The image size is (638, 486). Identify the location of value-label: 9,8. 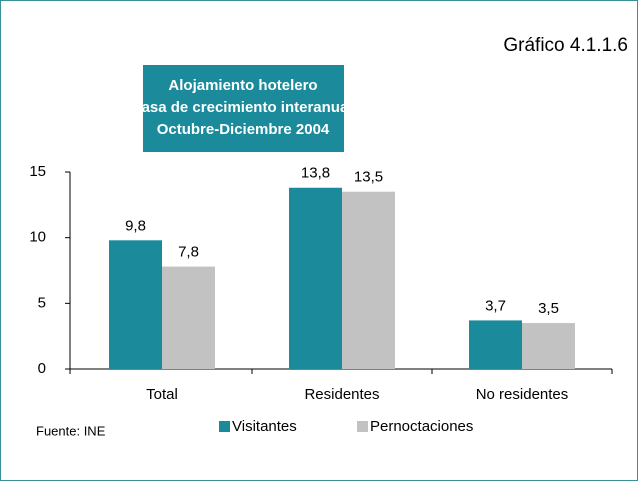
(135, 225).